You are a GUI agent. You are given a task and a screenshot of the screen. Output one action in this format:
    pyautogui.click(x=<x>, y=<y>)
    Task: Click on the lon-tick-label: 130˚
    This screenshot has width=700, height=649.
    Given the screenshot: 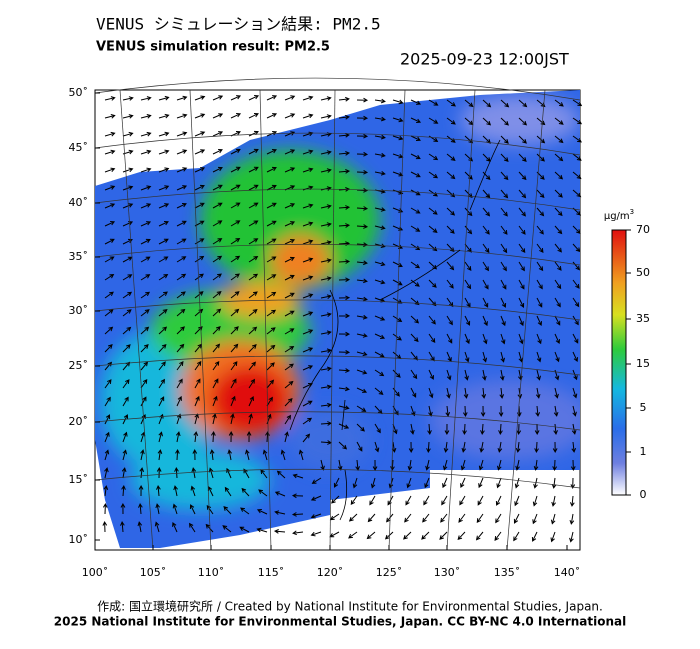 What is the action you would take?
    pyautogui.click(x=447, y=572)
    